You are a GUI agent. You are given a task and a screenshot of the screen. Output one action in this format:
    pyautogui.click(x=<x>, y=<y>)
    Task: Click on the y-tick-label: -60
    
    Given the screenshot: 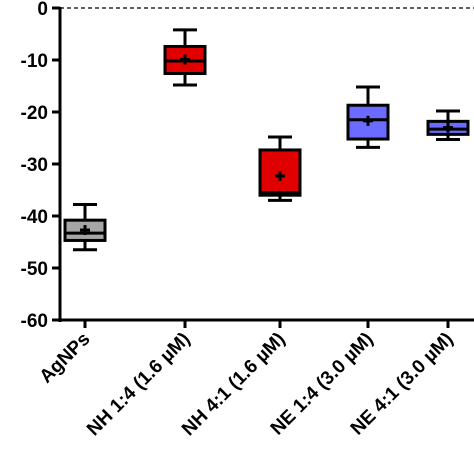 What is the action you would take?
    pyautogui.click(x=34, y=321)
    